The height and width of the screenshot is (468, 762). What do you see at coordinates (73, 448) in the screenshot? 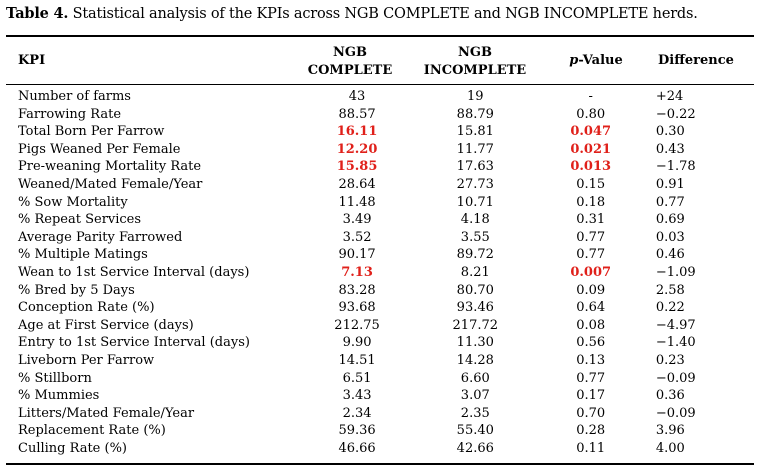
I see `cell-kpi: Culling Rate (%)` at bounding box center [73, 448].